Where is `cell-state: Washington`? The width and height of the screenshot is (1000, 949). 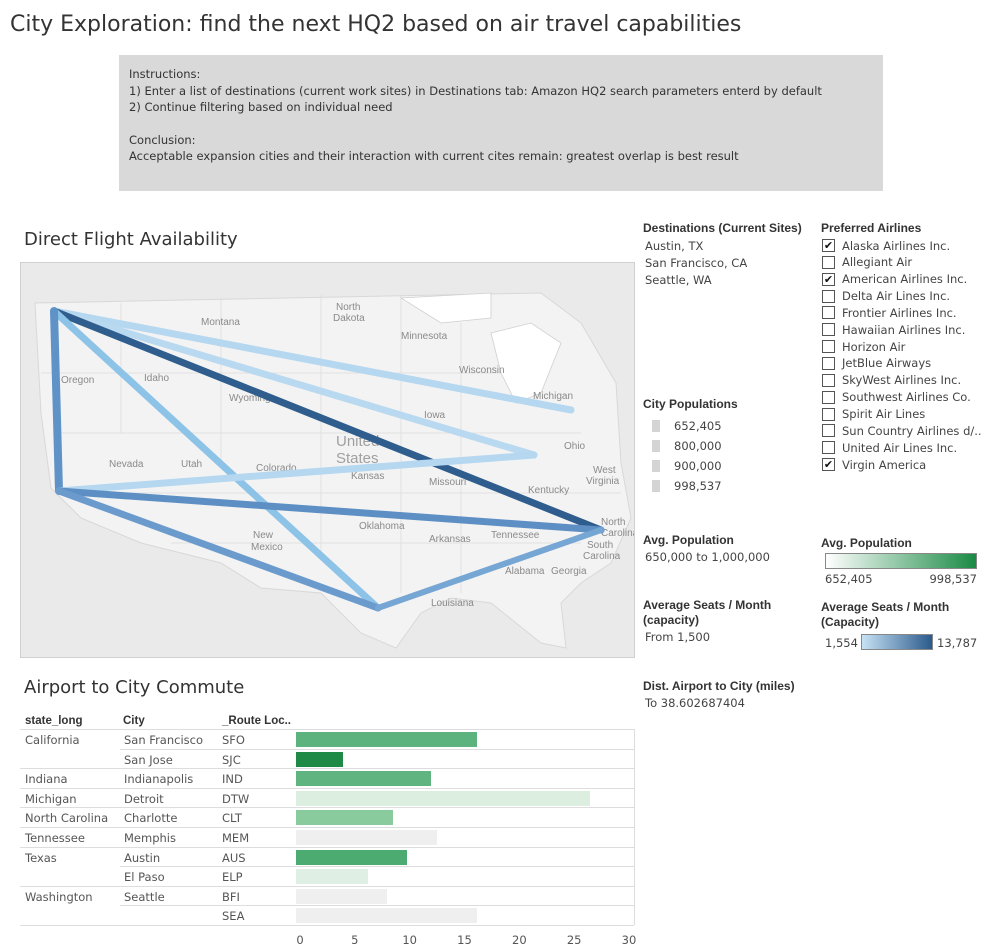 cell-state: Washington is located at coordinates (59, 896).